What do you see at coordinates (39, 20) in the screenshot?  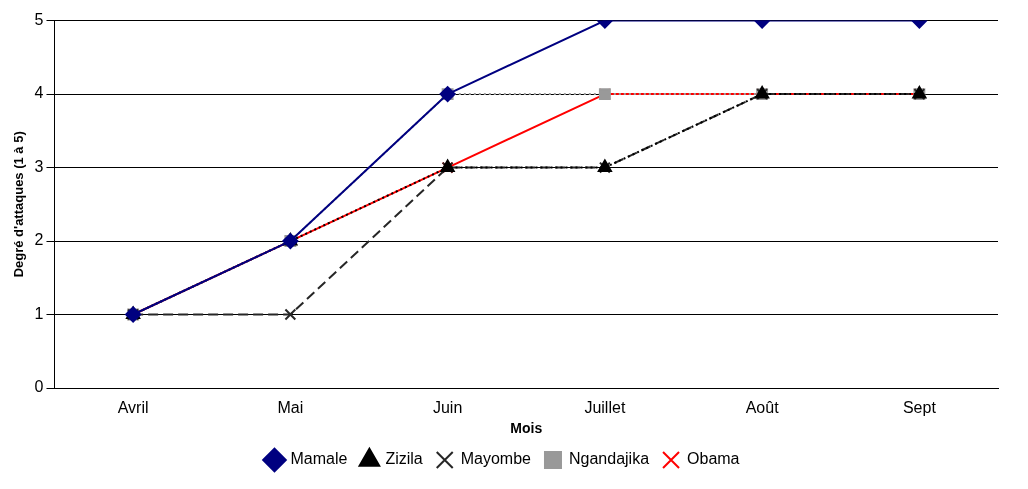 I see `y-tick-label: 5` at bounding box center [39, 20].